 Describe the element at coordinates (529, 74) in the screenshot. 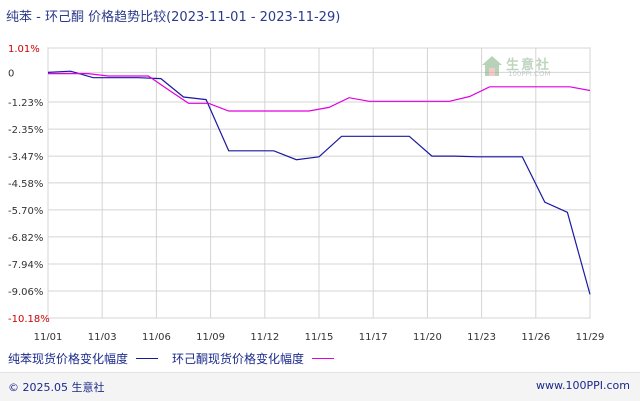

I see `watermark-url: 100PPI.COM` at that location.